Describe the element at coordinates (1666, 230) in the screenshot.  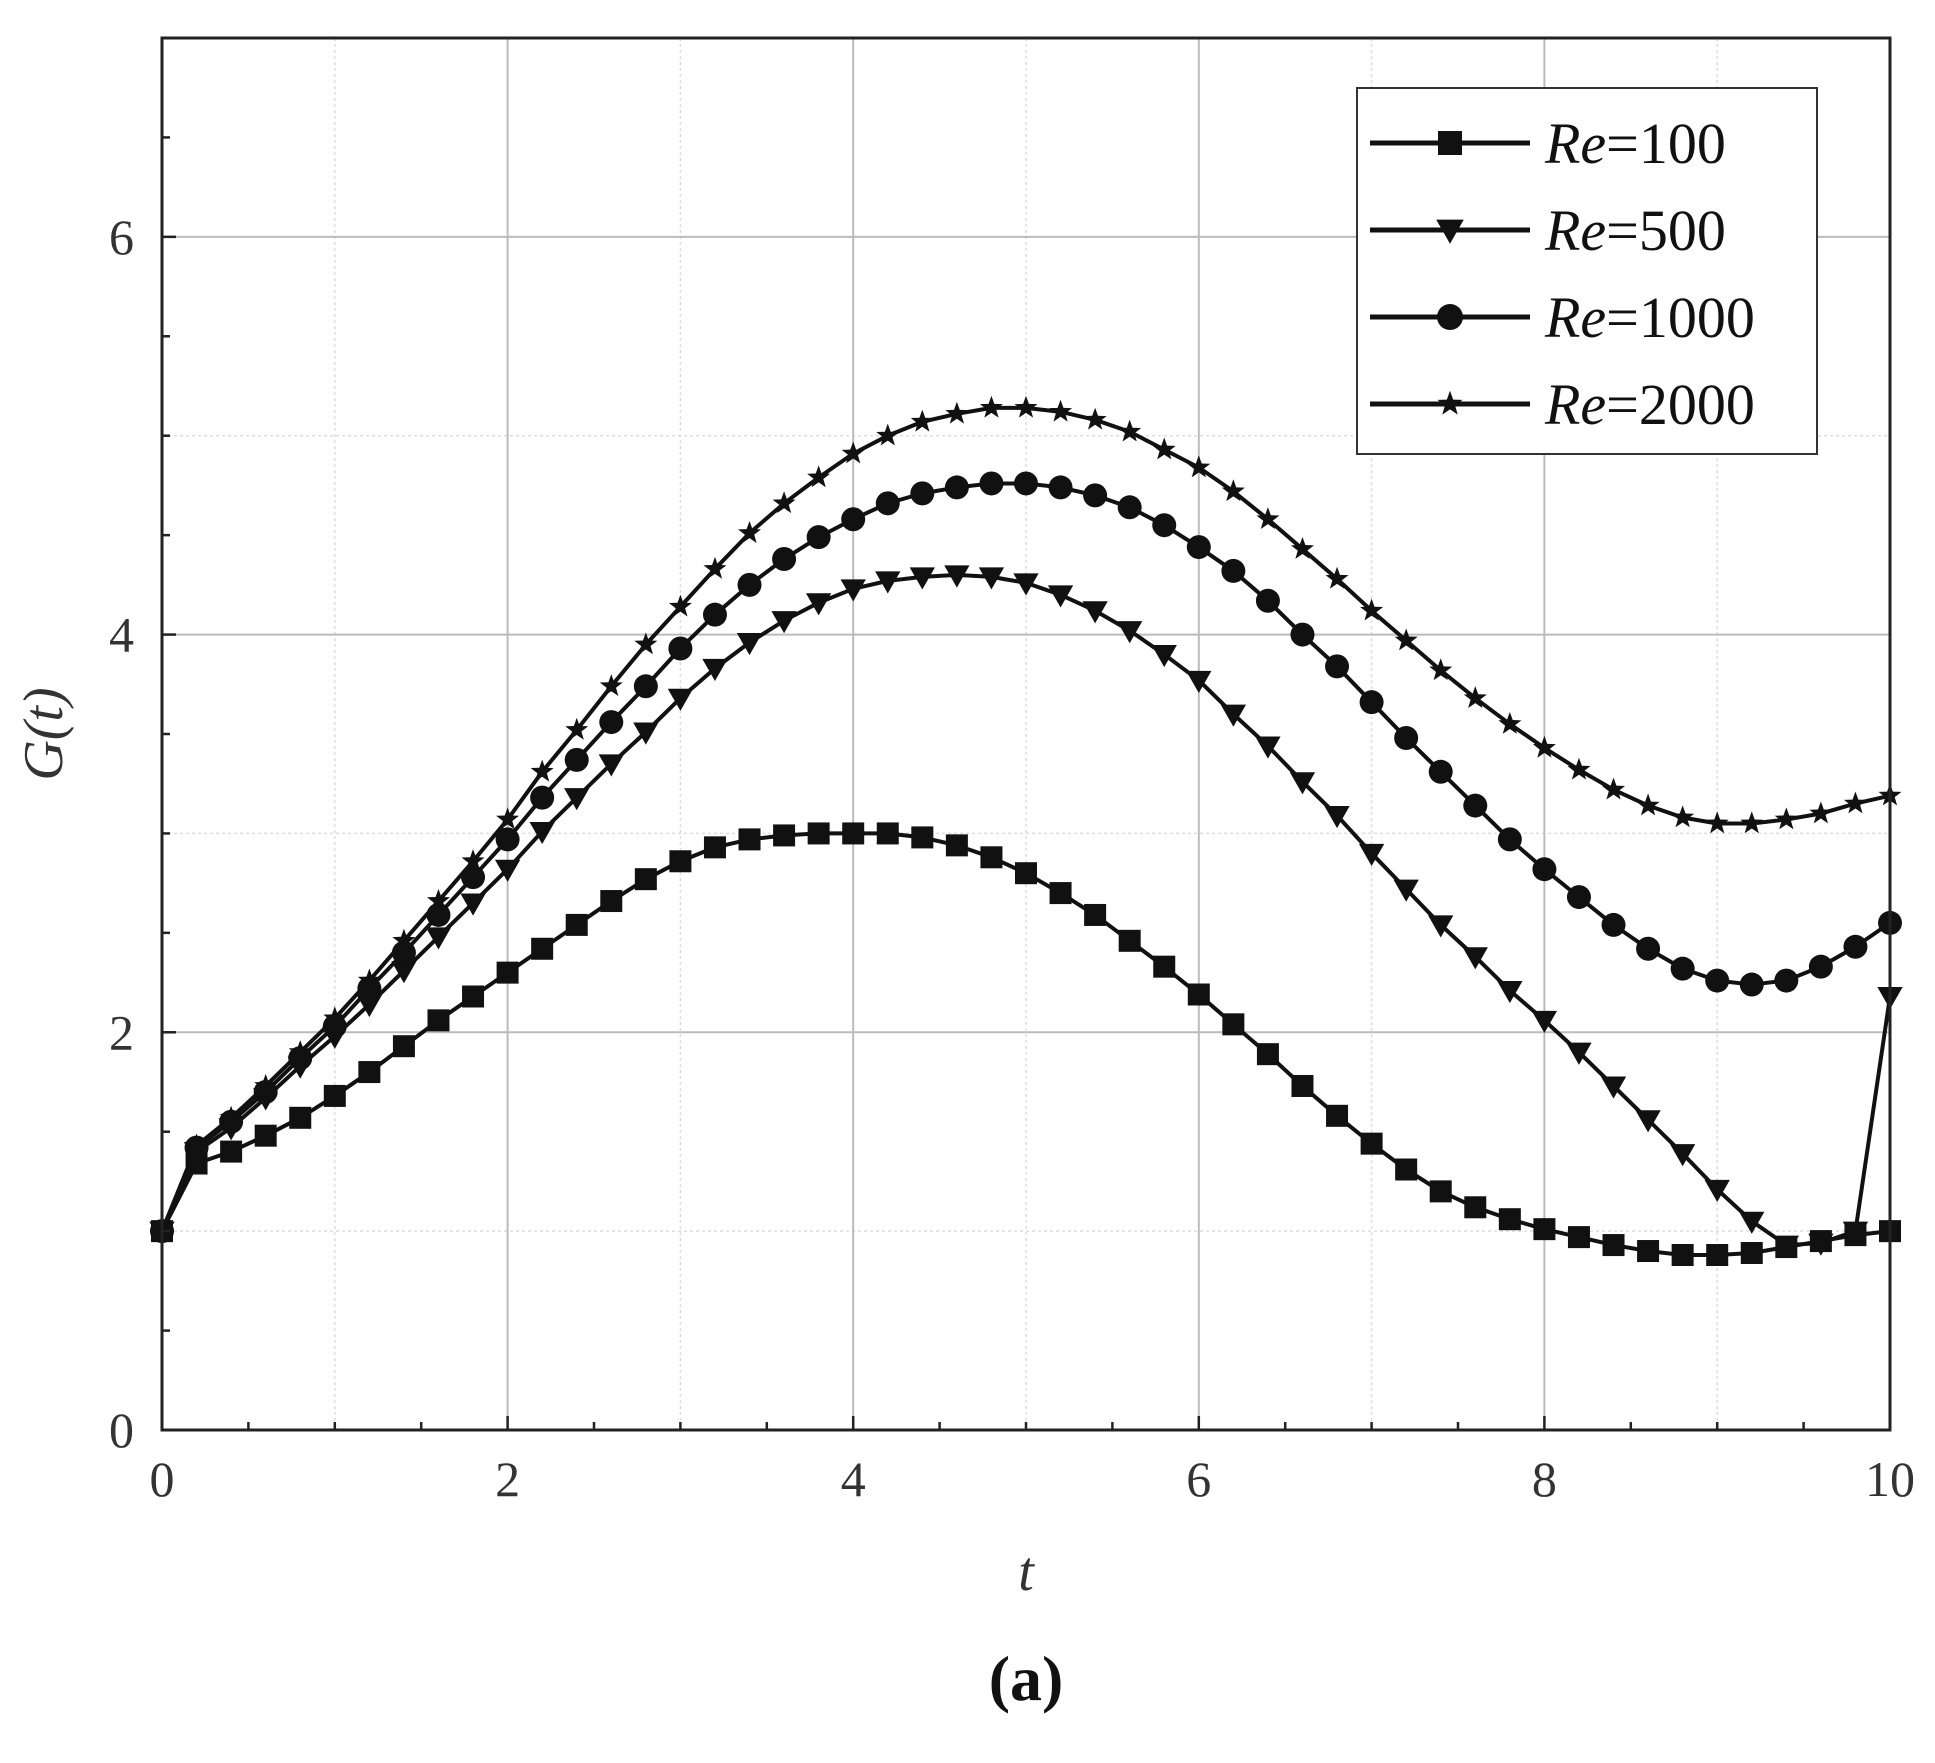
I see `legend-label-rest: =500` at that location.